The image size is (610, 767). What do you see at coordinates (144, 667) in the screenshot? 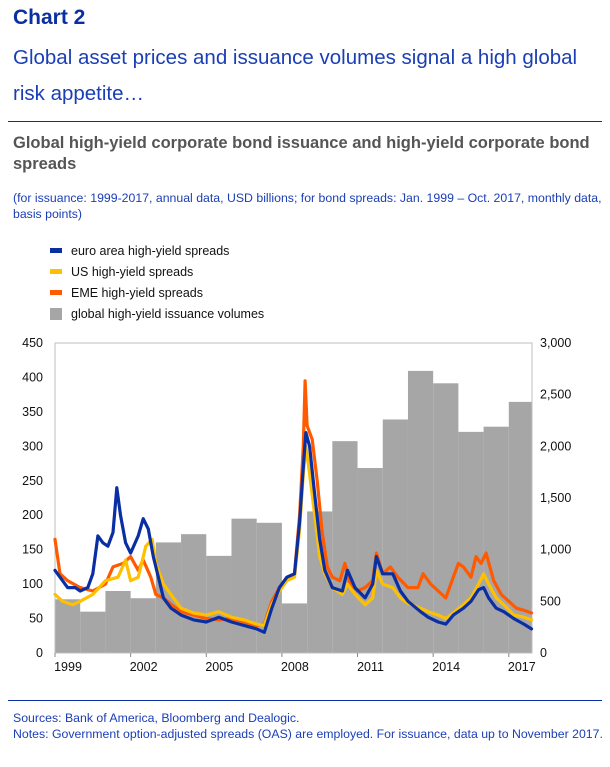
I see `x-tick-label: 2002` at bounding box center [144, 667].